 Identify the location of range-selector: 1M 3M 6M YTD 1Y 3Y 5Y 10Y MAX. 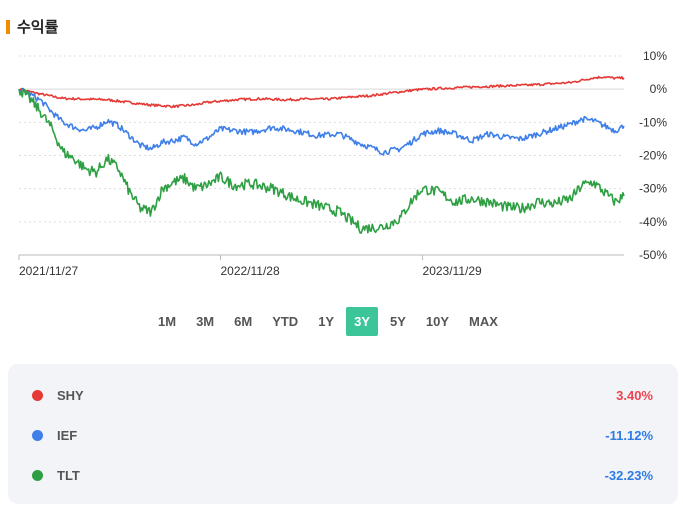
(330, 321).